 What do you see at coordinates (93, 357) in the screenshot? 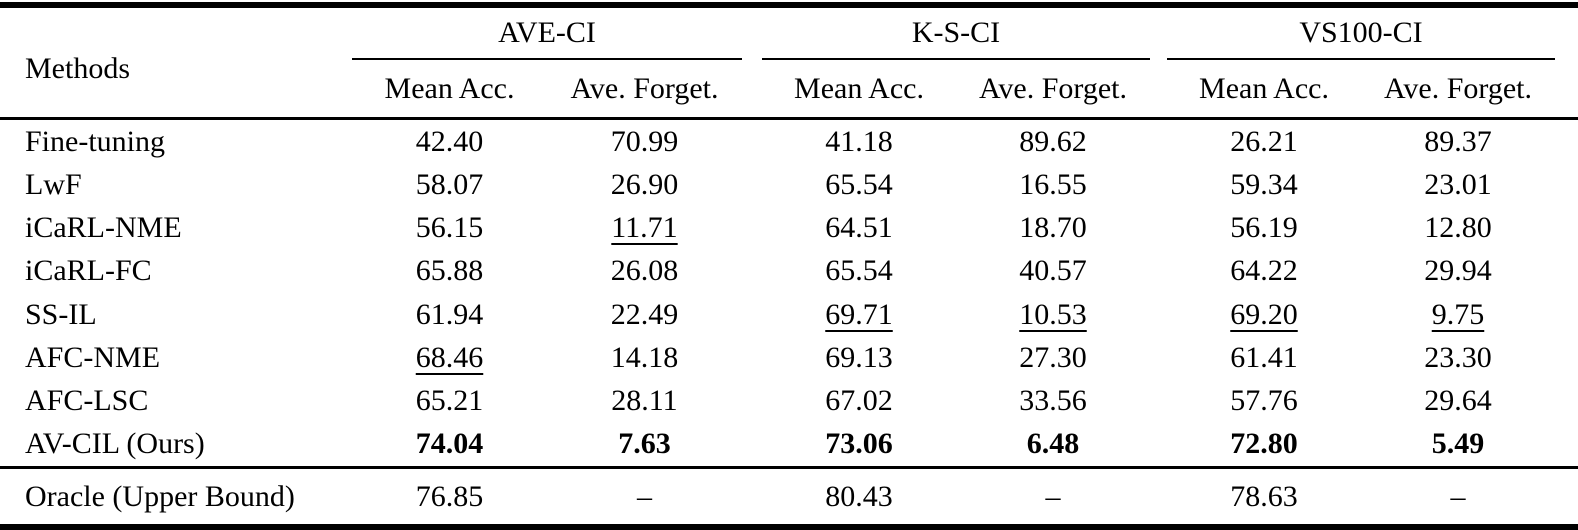
I see `method-cell: AFC-NME` at bounding box center [93, 357].